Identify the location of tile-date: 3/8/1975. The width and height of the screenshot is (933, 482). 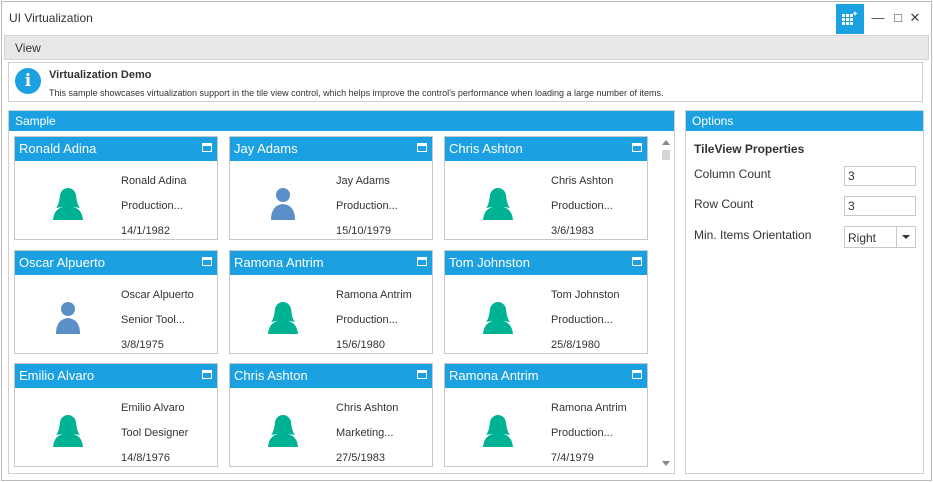
(142, 345).